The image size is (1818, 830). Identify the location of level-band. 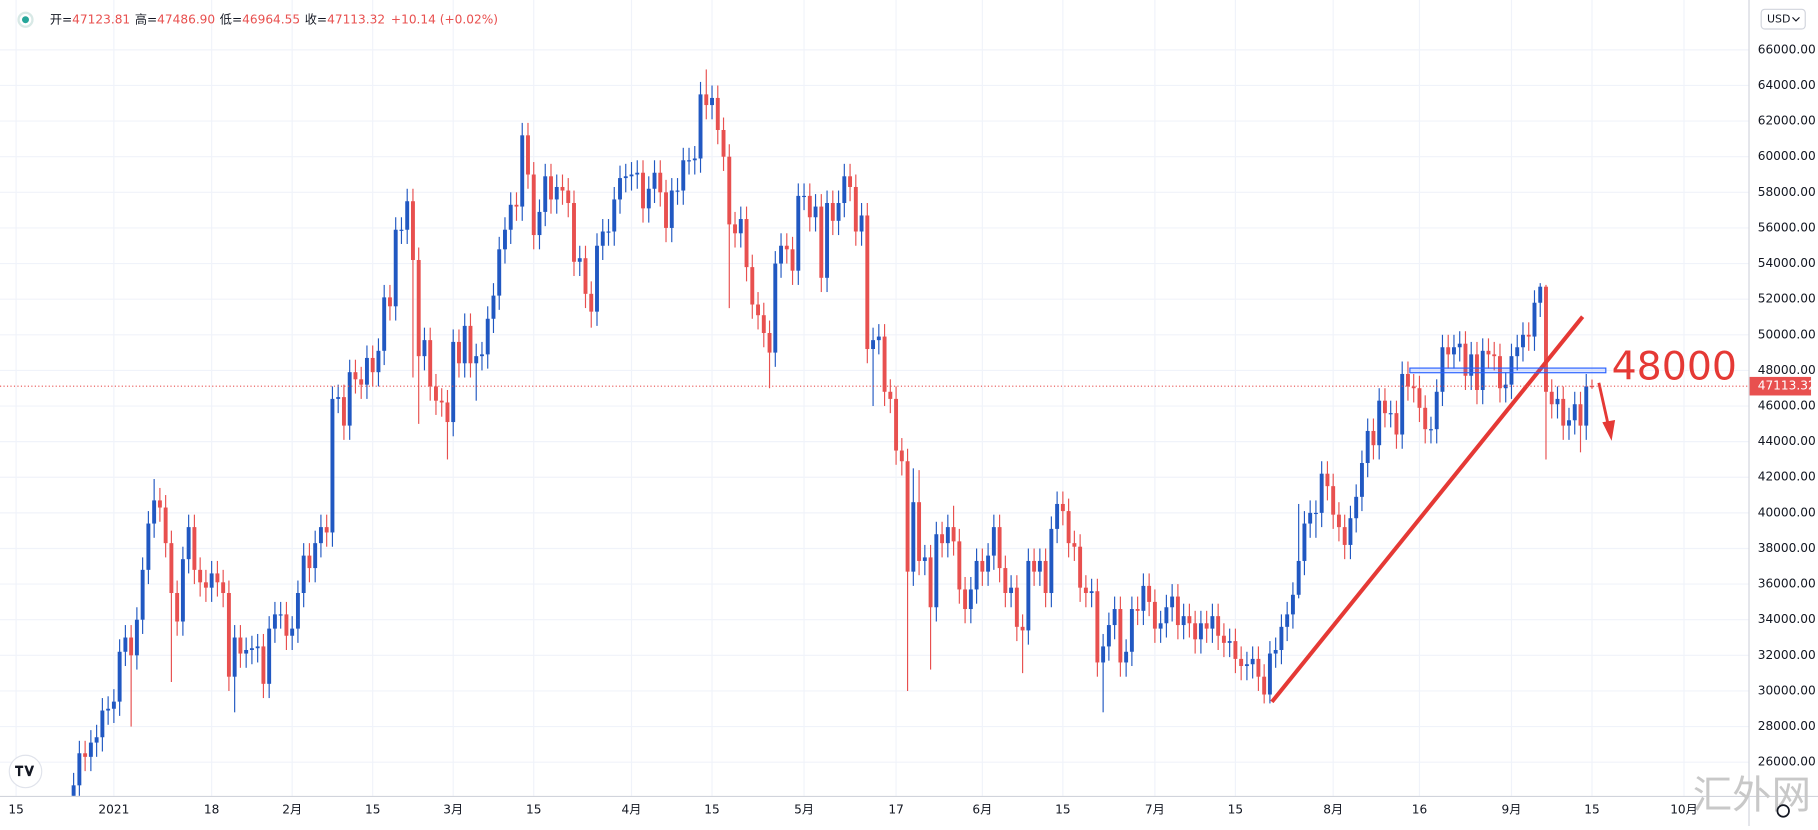
(1508, 370).